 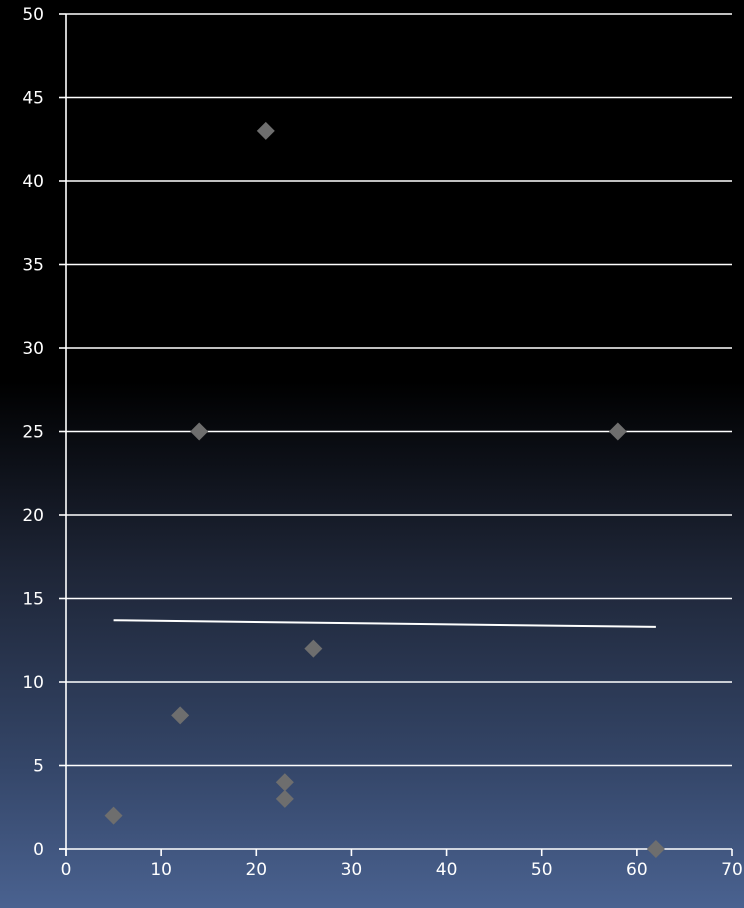 I want to click on x-tick-label: 20, so click(x=256, y=870).